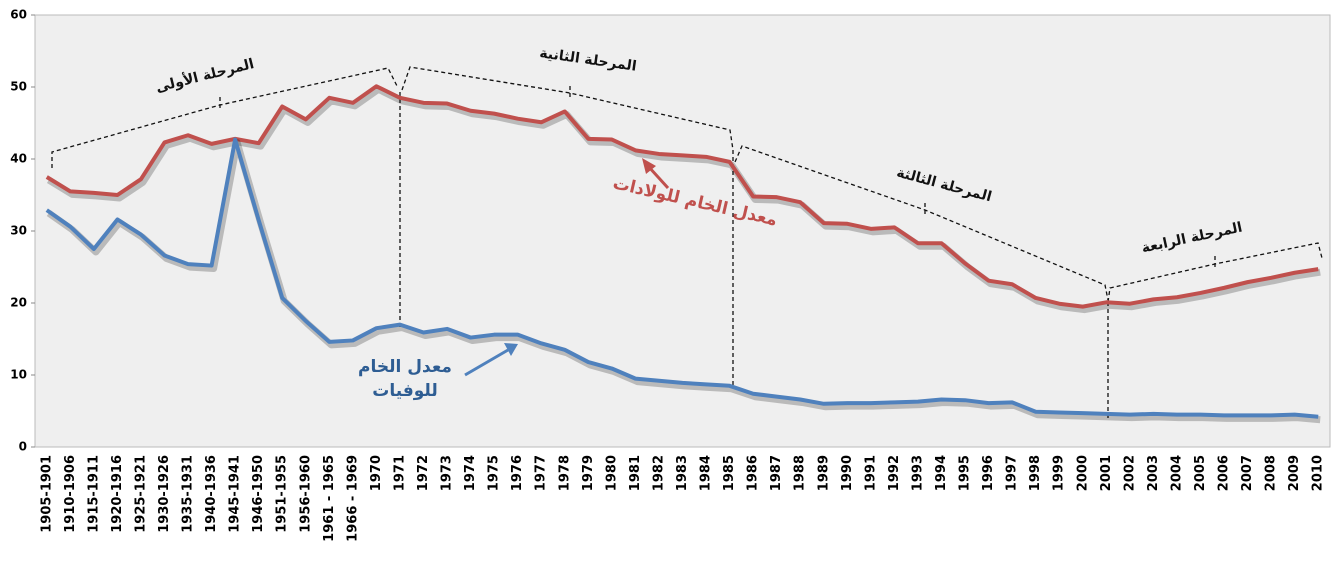 The width and height of the screenshot is (1341, 561). Describe the element at coordinates (1035, 473) in the screenshot. I see `x-tick-label: 1998` at that location.